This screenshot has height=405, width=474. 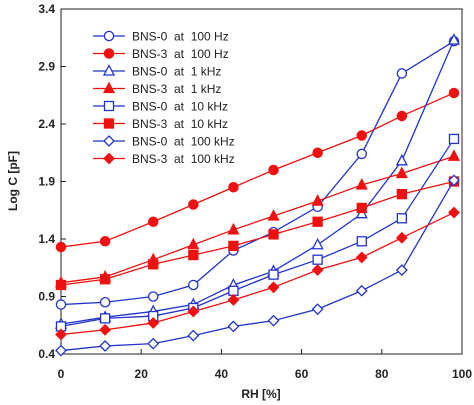 I want to click on legend-label: BNS-3 at 100 Hz, so click(x=180, y=54).